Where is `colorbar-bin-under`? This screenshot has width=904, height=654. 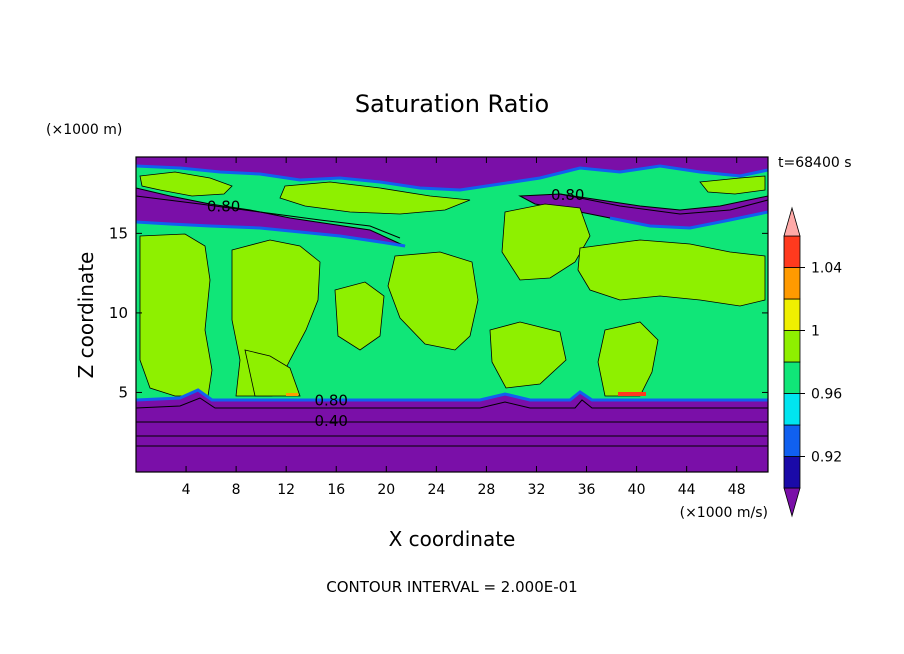
colorbar-bin-under is located at coordinates (792, 502).